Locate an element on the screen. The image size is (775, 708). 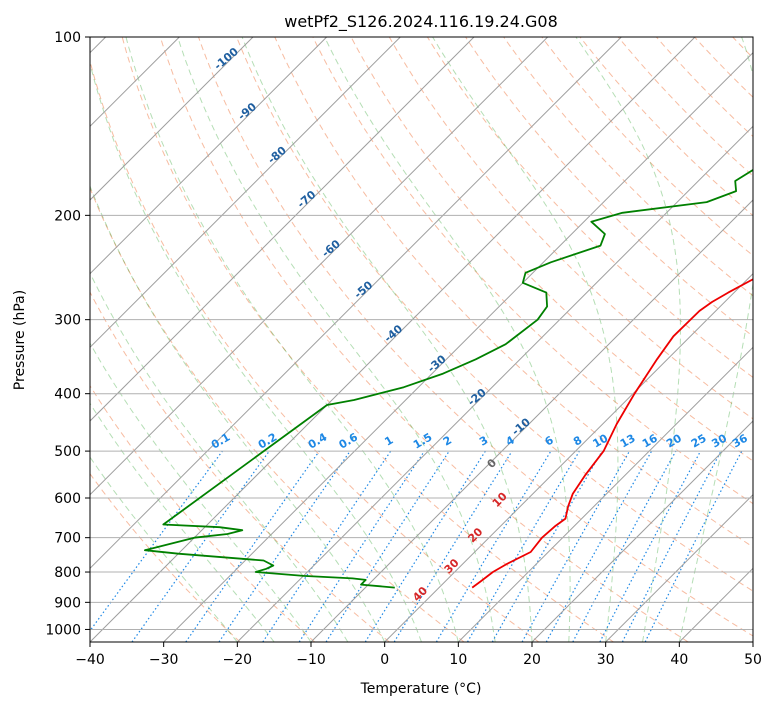
chart-title: wetPf2_S126.2024.116.19.24.G08 is located at coordinates (421, 22).